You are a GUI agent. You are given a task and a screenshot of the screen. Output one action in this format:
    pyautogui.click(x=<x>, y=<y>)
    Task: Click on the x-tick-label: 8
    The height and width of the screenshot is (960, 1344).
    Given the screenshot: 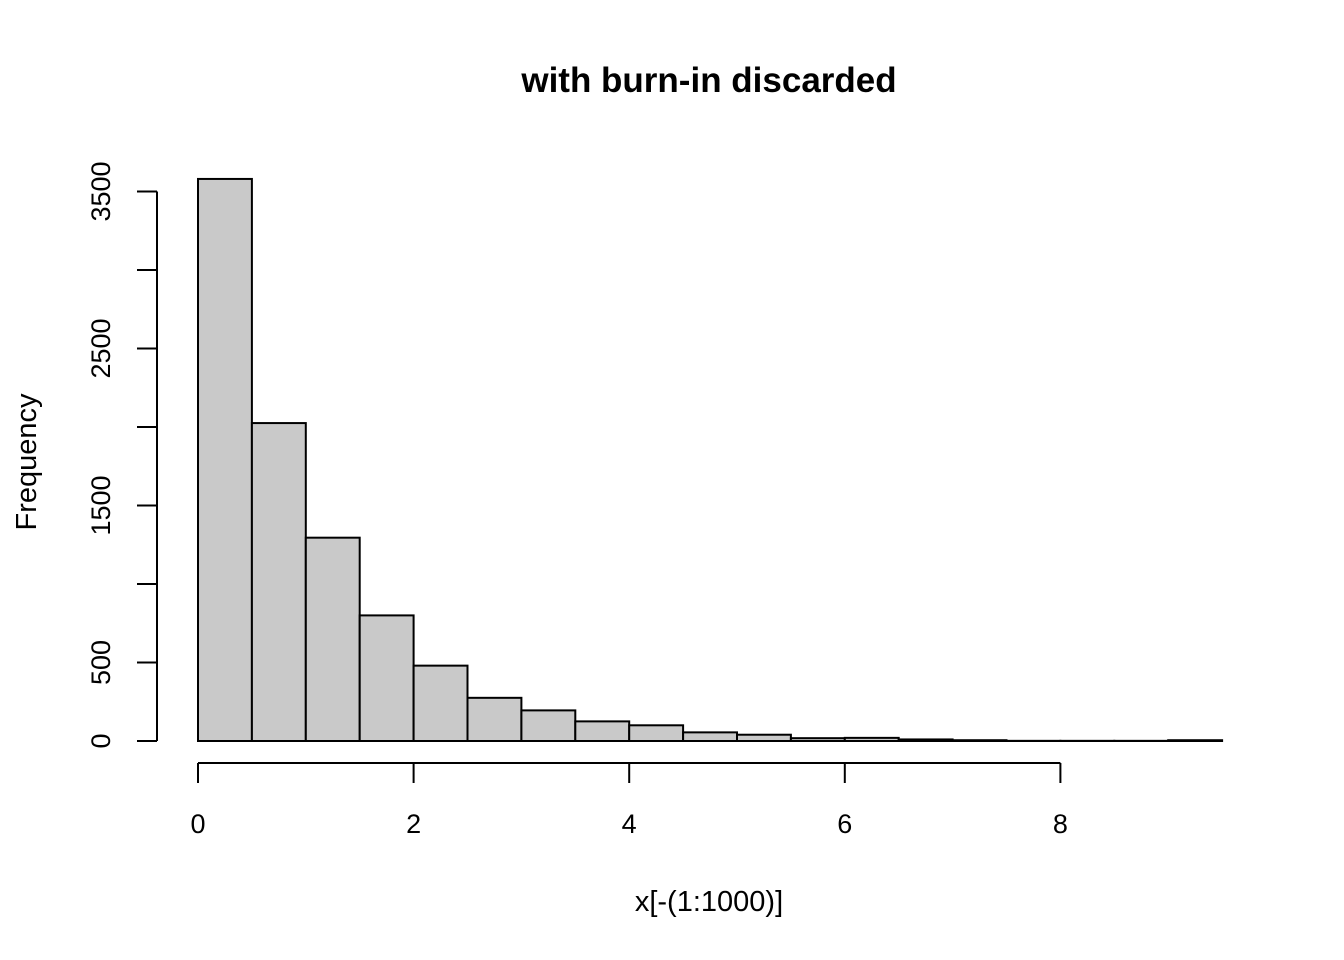 What is the action you would take?
    pyautogui.click(x=1060, y=824)
    